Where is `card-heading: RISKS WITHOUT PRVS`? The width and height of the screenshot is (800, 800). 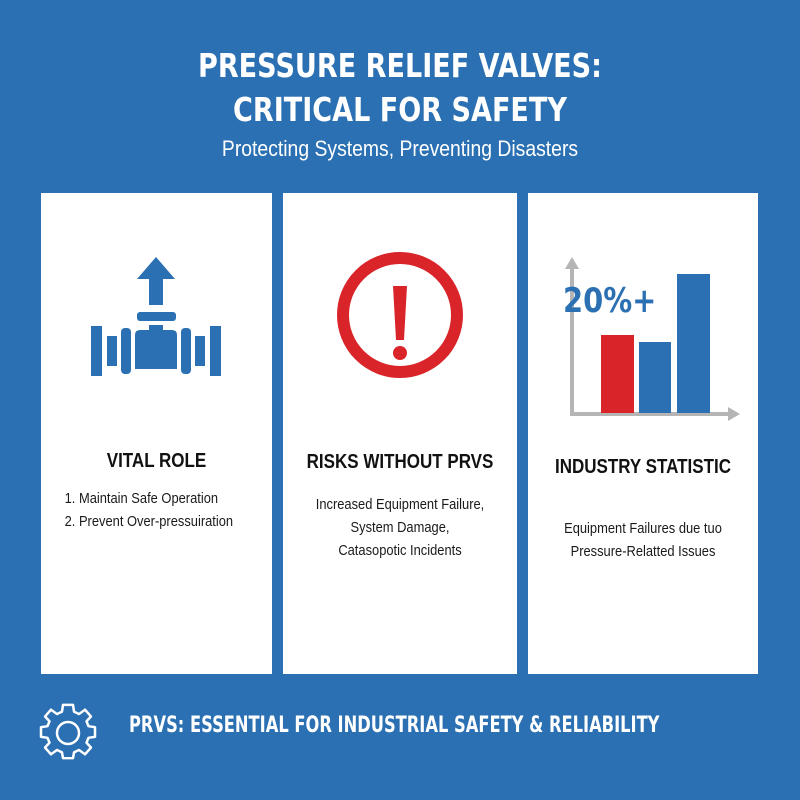 card-heading: RISKS WITHOUT PRVS is located at coordinates (400, 462).